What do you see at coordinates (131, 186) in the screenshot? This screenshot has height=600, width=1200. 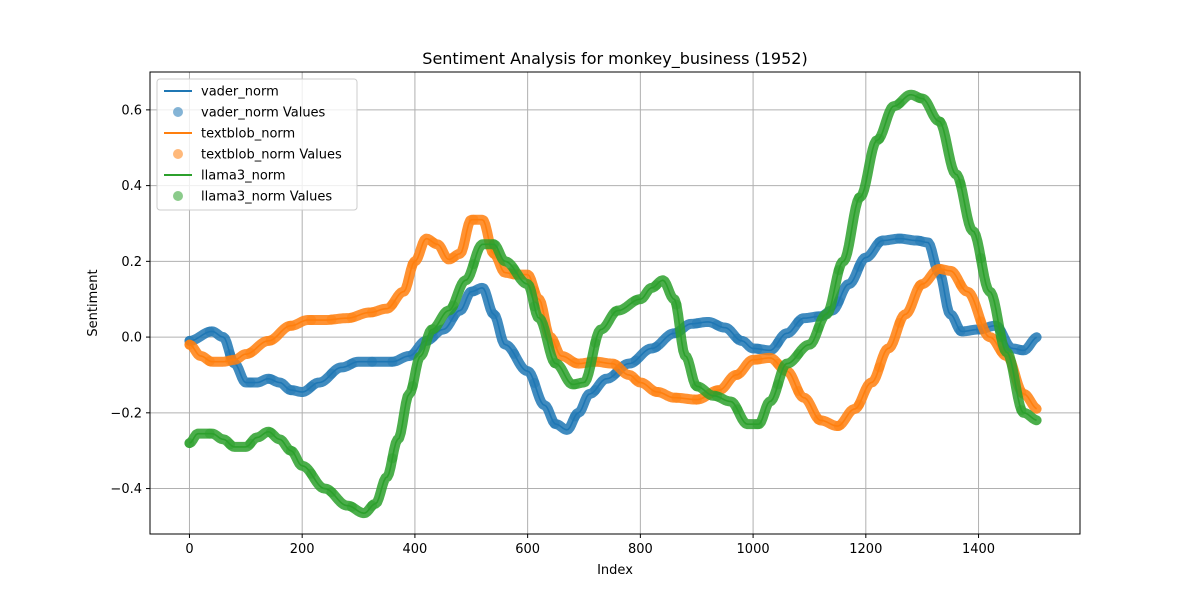 I see `y-tick-label: 0.4` at bounding box center [131, 186].